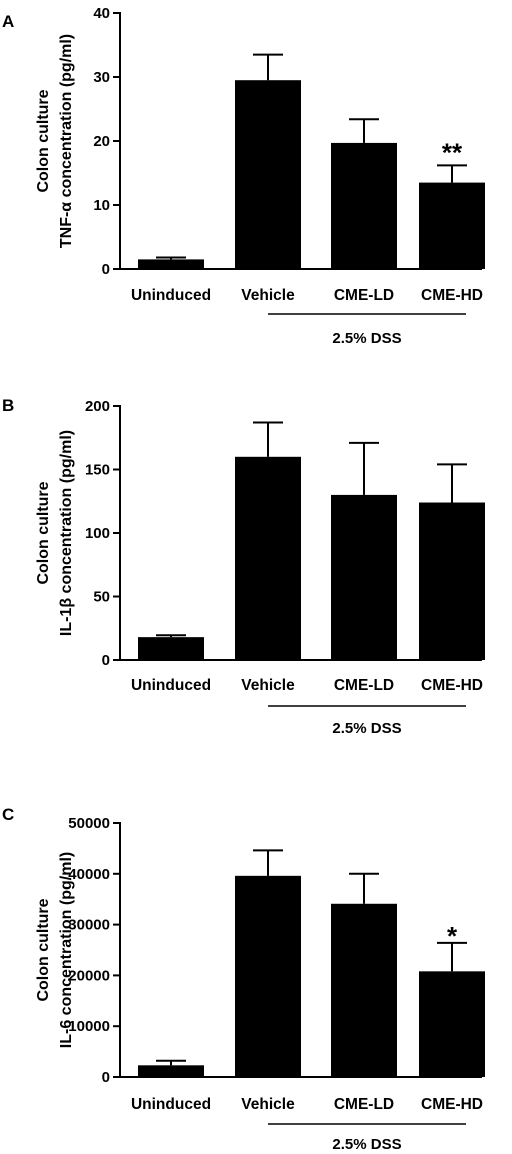 The width and height of the screenshot is (512, 1154). Describe the element at coordinates (452, 936) in the screenshot. I see `significance-mark: *` at that location.